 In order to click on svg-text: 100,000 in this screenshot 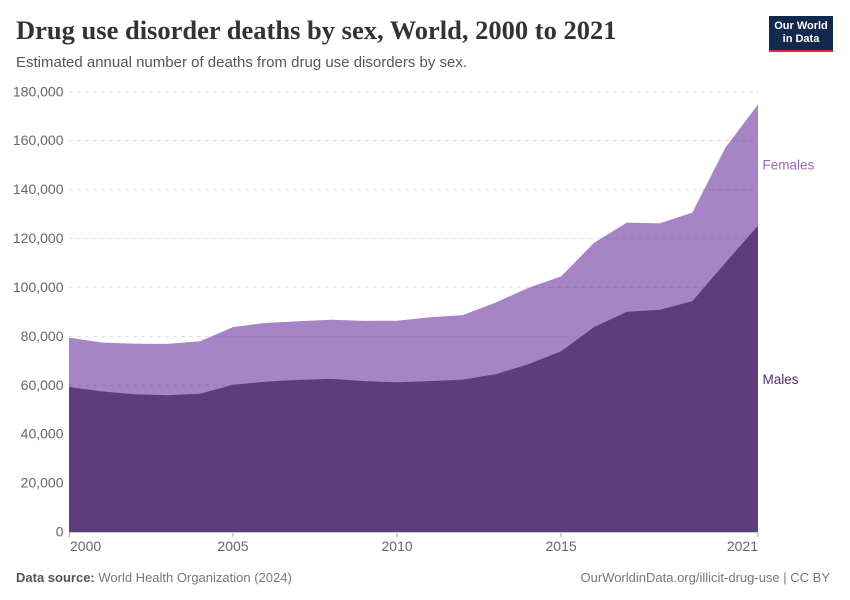, I will do `click(38, 287)`.